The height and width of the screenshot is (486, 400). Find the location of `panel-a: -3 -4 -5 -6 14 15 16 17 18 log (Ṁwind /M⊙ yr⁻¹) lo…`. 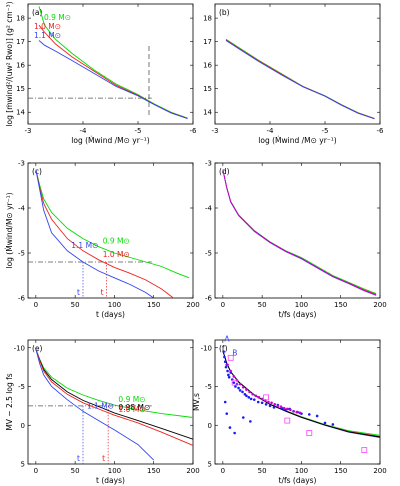

panel-a: -3 -4 -5 -6 14 15 16 17 18 log (Ṁwind /M⊙ yr⁻¹) lo… is located at coordinates (101, 73).